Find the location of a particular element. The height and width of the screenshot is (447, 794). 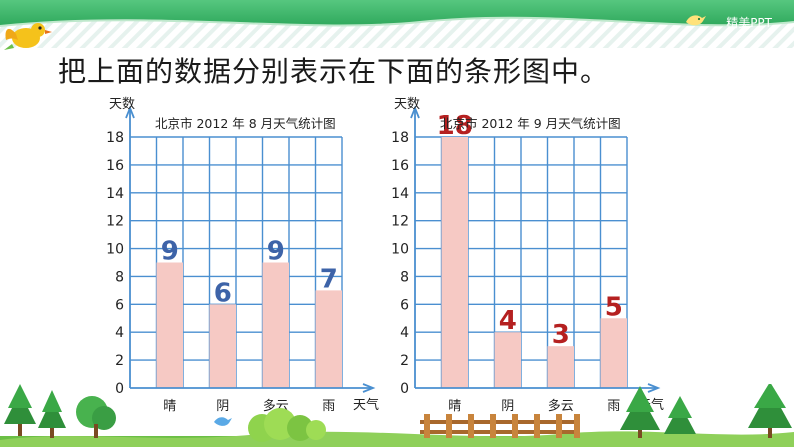

top-banner is located at coordinates (397, 24).